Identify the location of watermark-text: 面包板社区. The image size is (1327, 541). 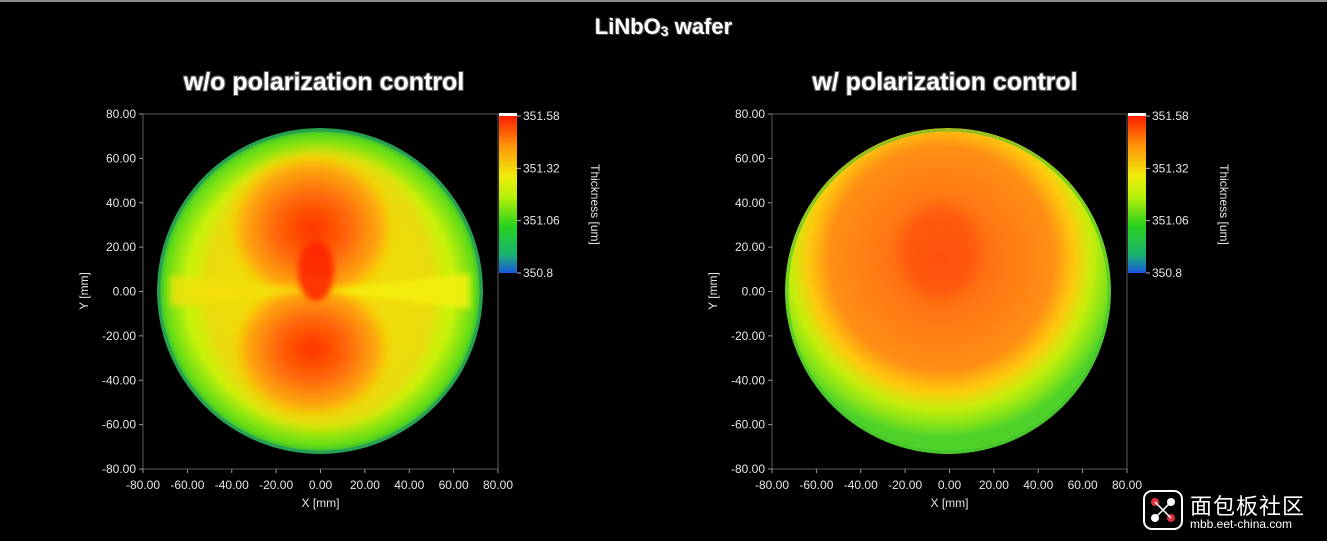
(1248, 507).